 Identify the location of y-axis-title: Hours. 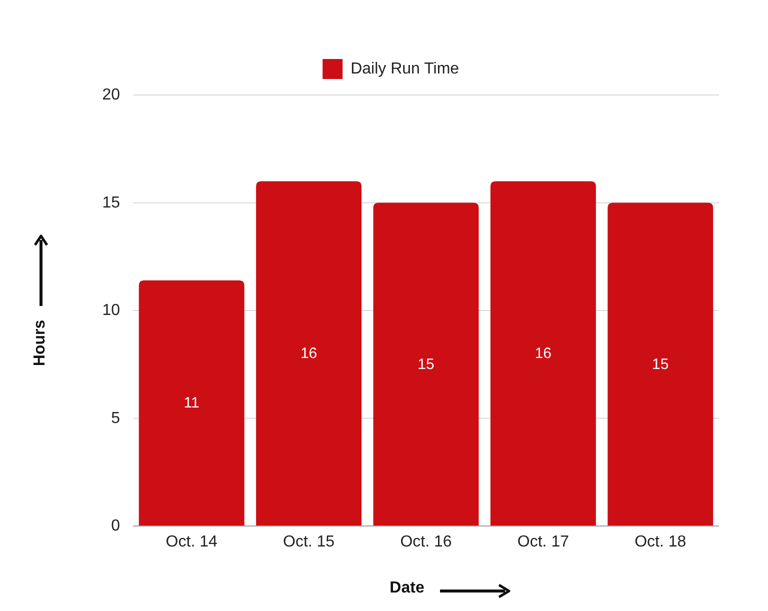
(40, 343).